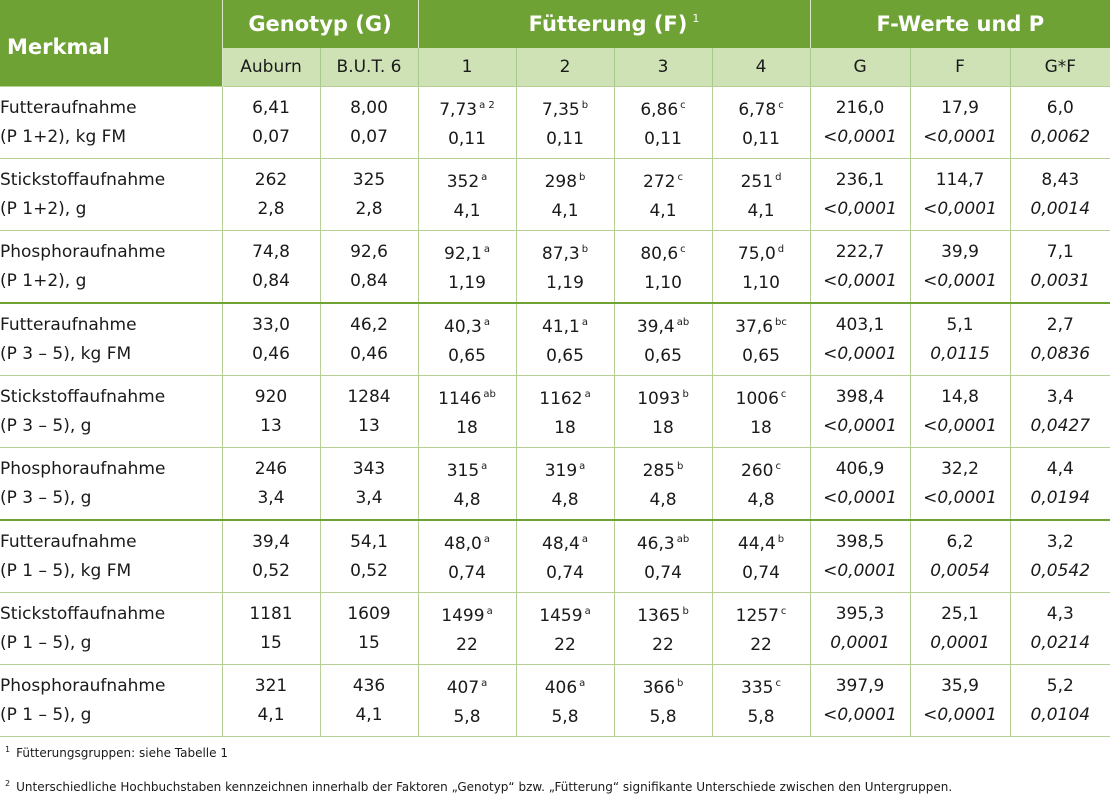  Describe the element at coordinates (271, 266) in the screenshot. I see `cell-auburn: 74,8 0,84` at that location.